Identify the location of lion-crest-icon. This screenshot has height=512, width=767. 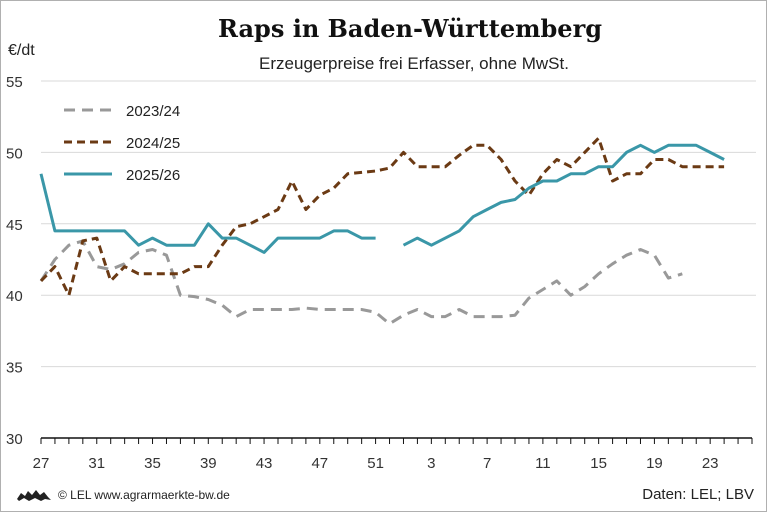
(34, 495).